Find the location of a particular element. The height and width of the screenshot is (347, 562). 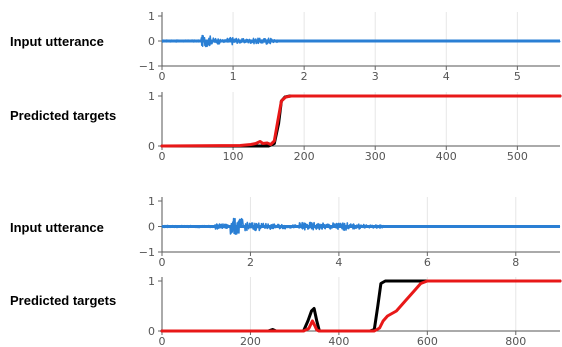

row-label-3: Input utterance is located at coordinates (57, 227).